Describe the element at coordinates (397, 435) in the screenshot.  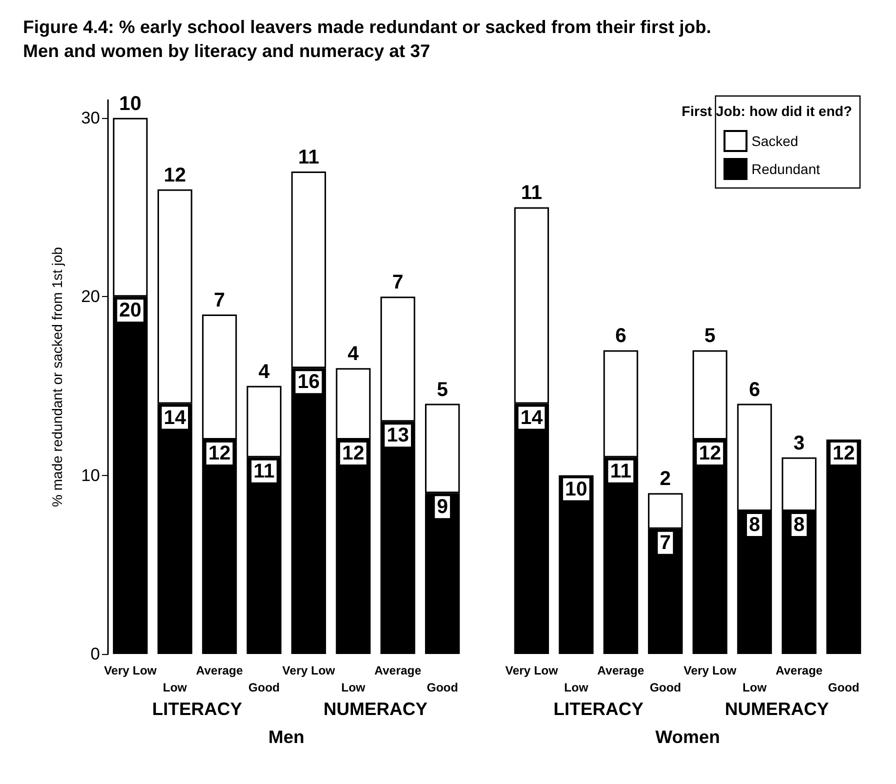
I see `data-label: 13` at that location.